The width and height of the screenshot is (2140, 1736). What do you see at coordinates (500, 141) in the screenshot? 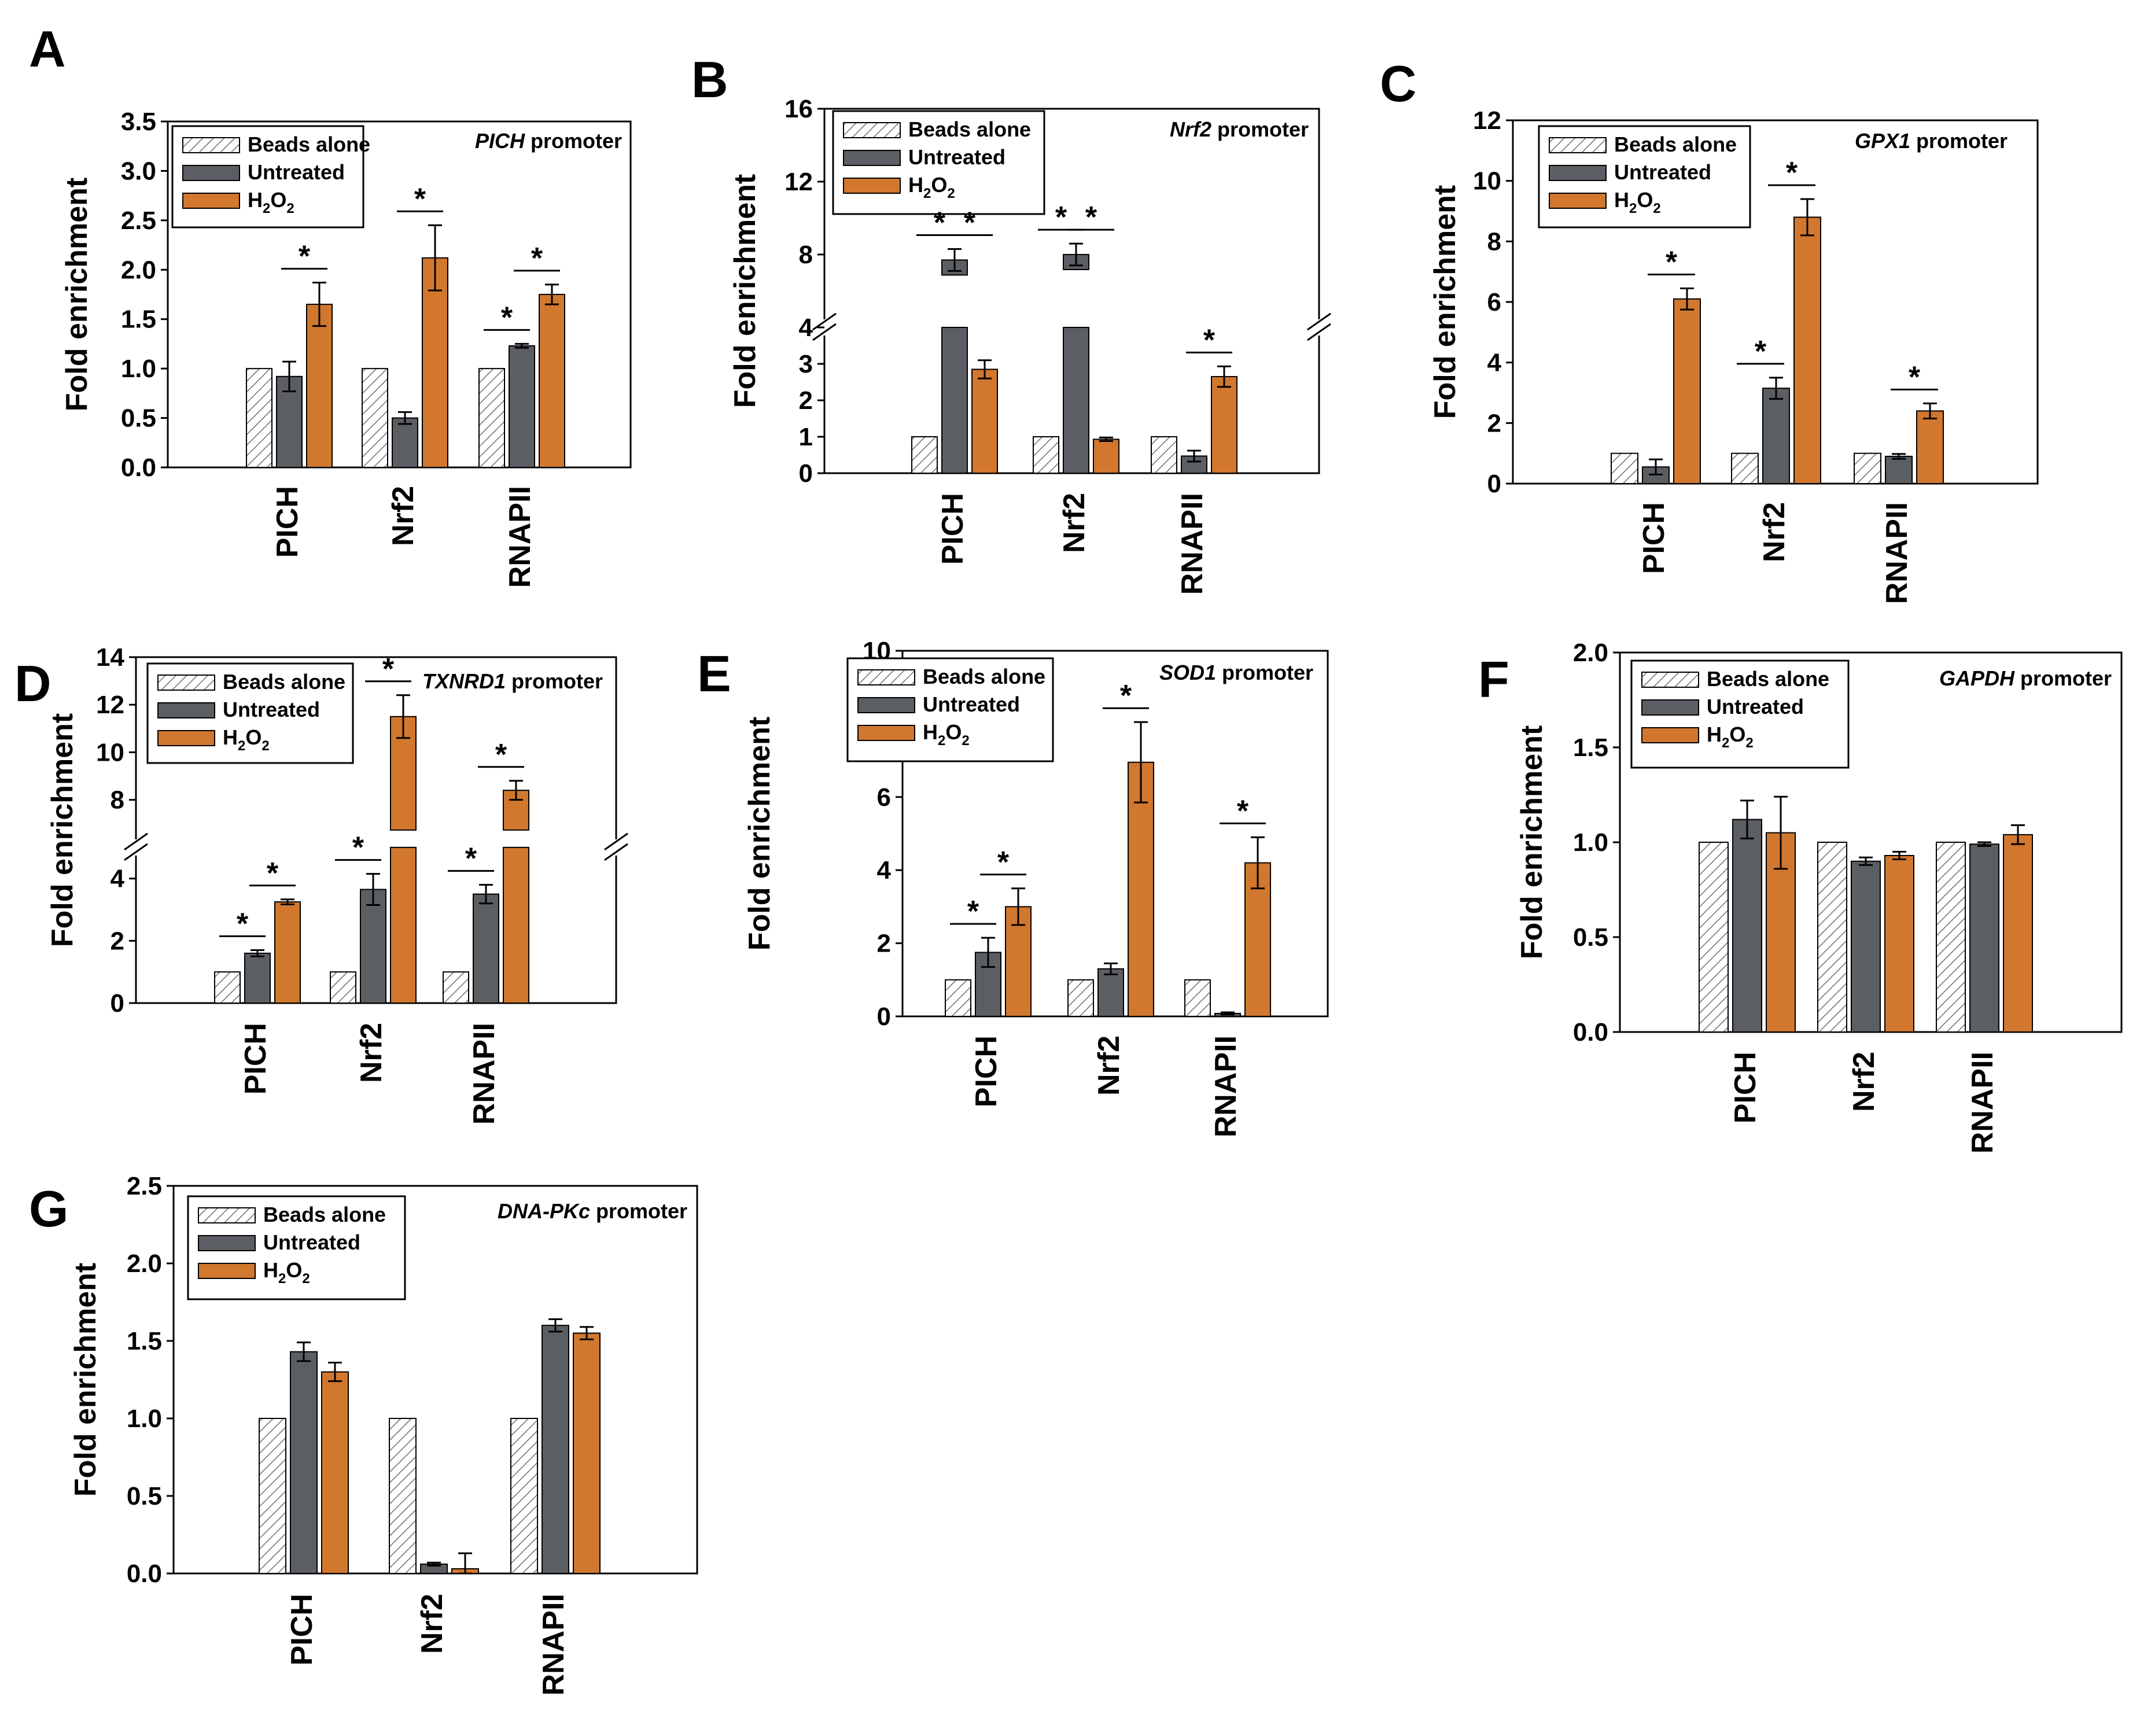
I see `chart-title-gene: PICH` at bounding box center [500, 141].